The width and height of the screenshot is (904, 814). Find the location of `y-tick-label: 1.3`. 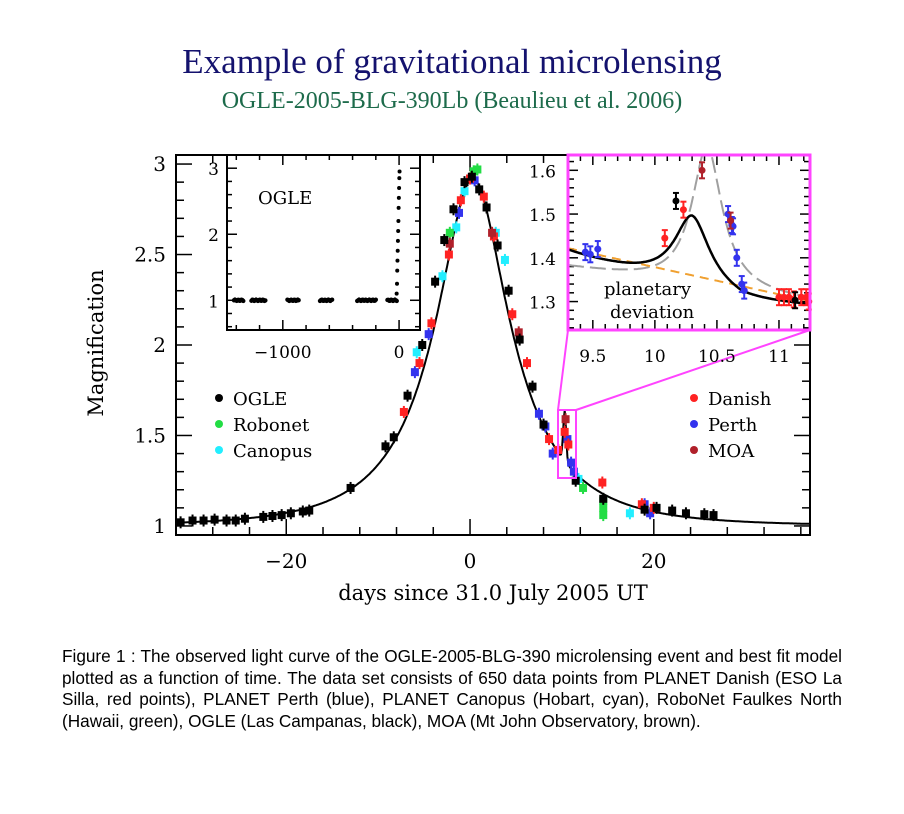

y-tick-label: 1.3 is located at coordinates (542, 304).